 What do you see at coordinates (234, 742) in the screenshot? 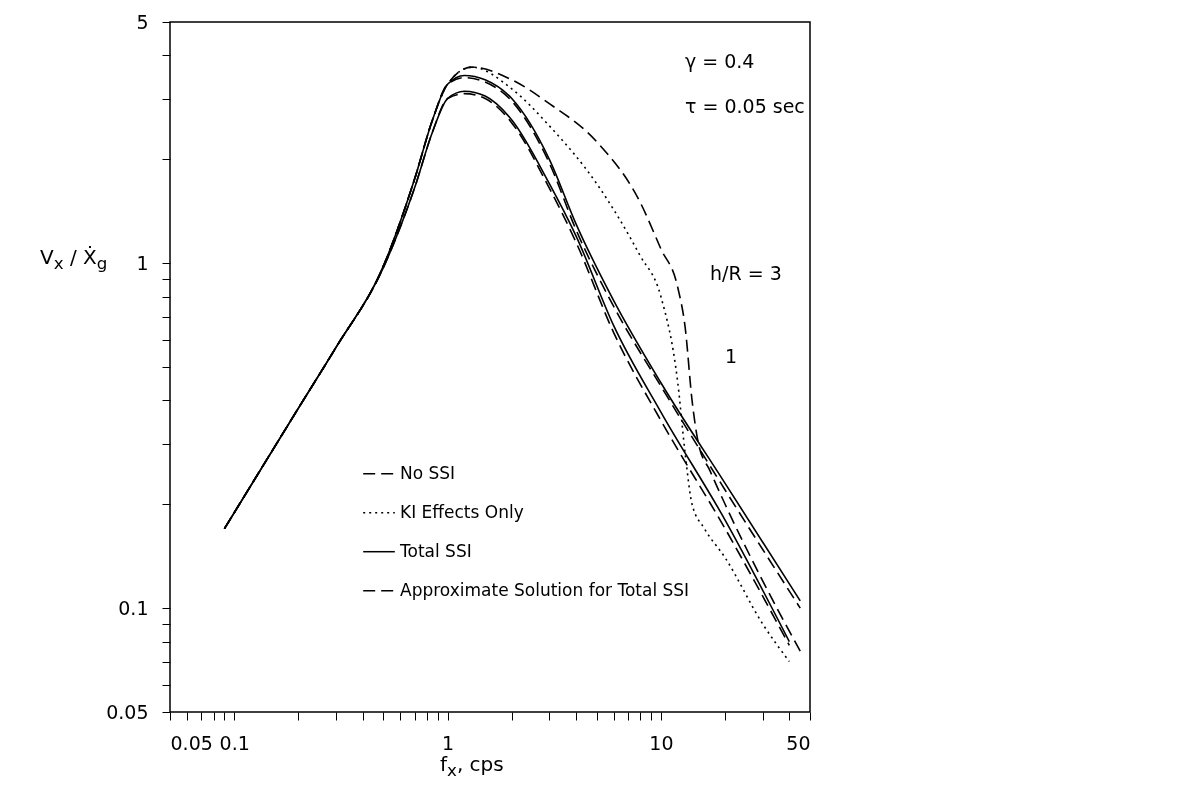
I see `x-tick-label: 0.1` at bounding box center [234, 742].